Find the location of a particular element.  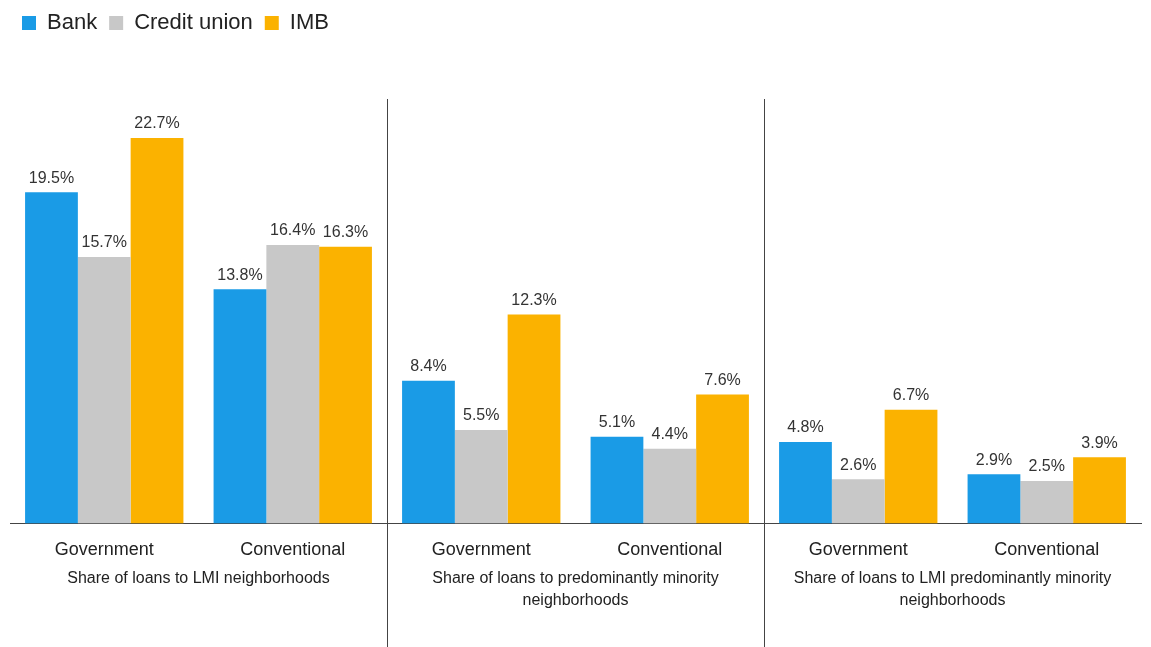

legend-label: IMB is located at coordinates (309, 22).